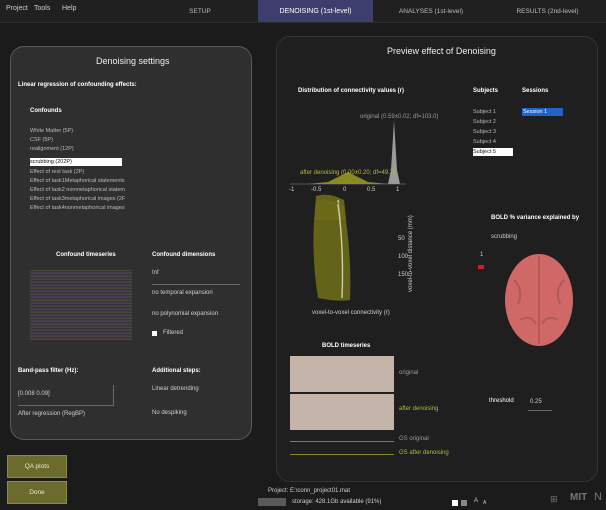  Describe the element at coordinates (315, 11) in the screenshot. I see `tab-denoising: DENOISING (1st-level)` at that location.